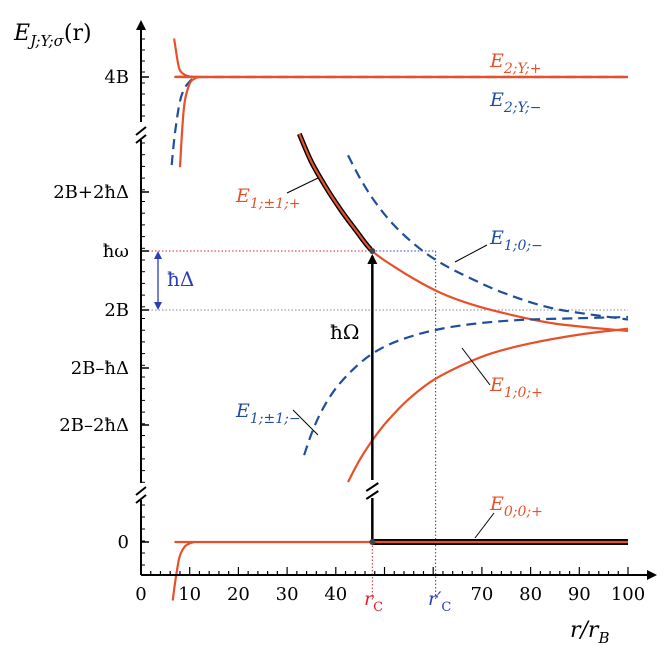 The width and height of the screenshot is (670, 645). Describe the element at coordinates (116, 77) in the screenshot. I see `y-tick-label: 4B` at that location.